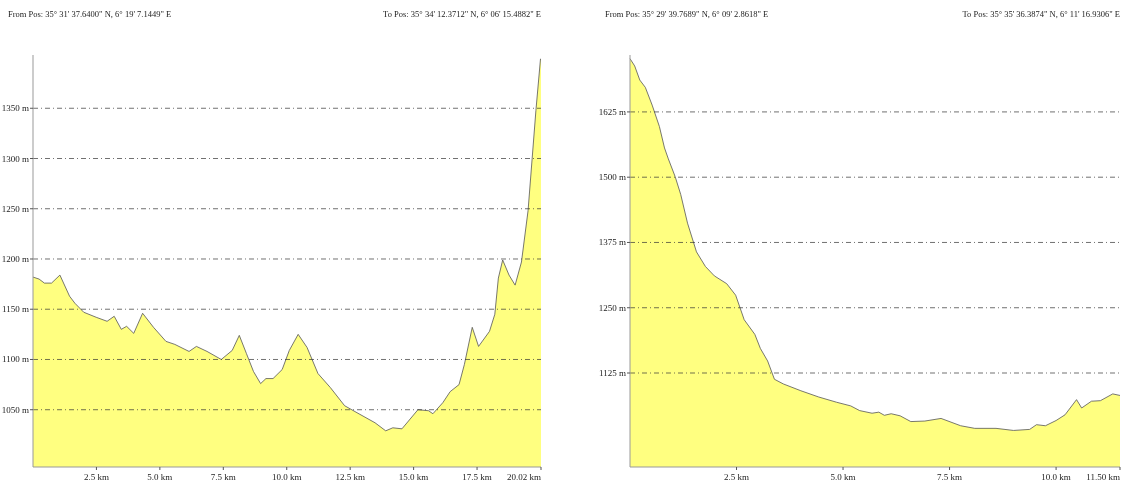 This screenshot has width=1127, height=486. Describe the element at coordinates (15, 108) in the screenshot. I see `y-tick-label: 1350 m` at that location.